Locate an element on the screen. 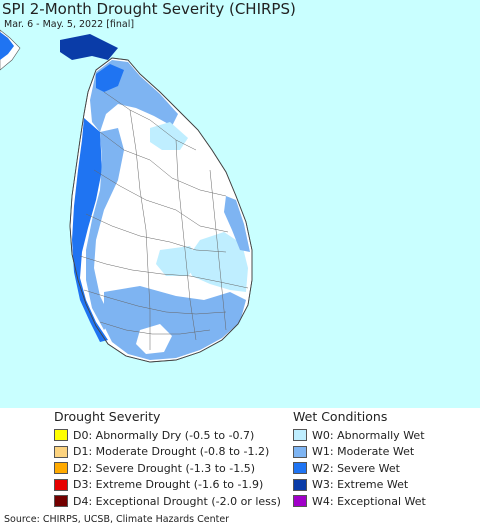 This screenshot has height=530, width=480. drought-legend-item: D1: Moderate Drought (-0.8 to -1.2) is located at coordinates (167, 452).